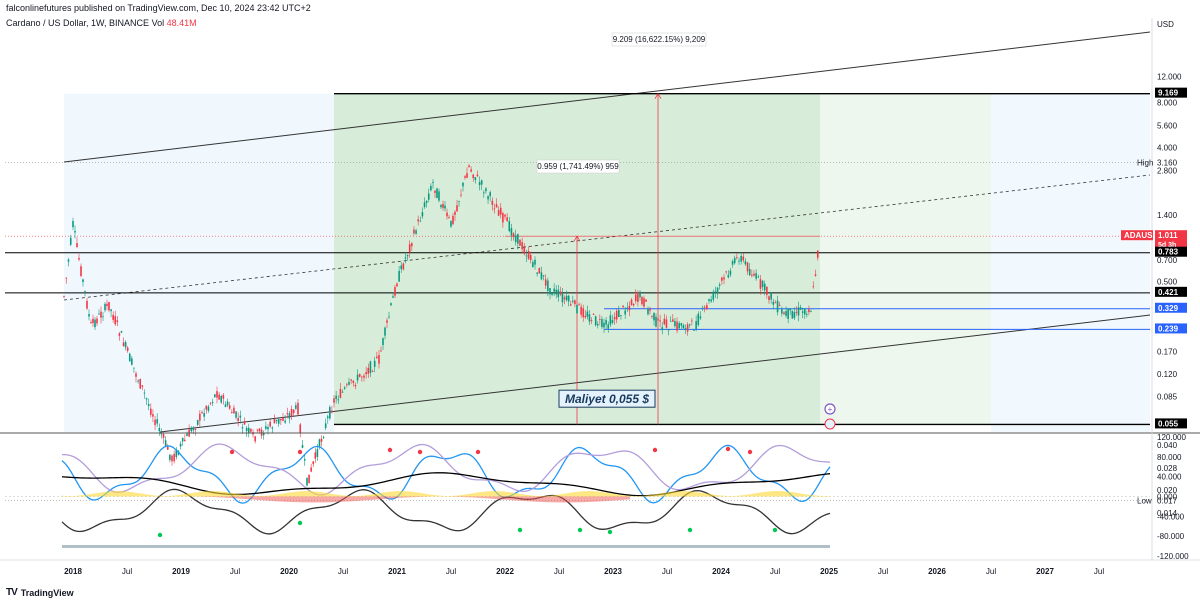 The height and width of the screenshot is (601, 1200). What do you see at coordinates (405, 499) in the screenshot?
I see `ind-area-red` at bounding box center [405, 499].